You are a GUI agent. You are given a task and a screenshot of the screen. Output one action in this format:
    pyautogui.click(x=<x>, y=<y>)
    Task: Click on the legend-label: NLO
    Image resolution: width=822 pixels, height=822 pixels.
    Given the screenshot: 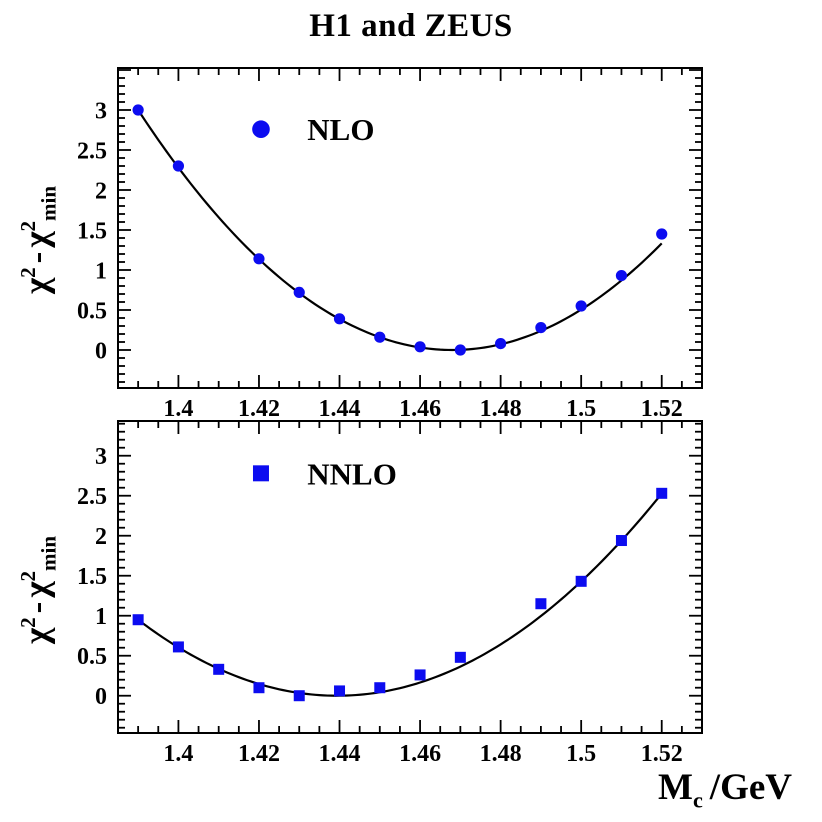 What is the action you would take?
    pyautogui.click(x=340, y=129)
    